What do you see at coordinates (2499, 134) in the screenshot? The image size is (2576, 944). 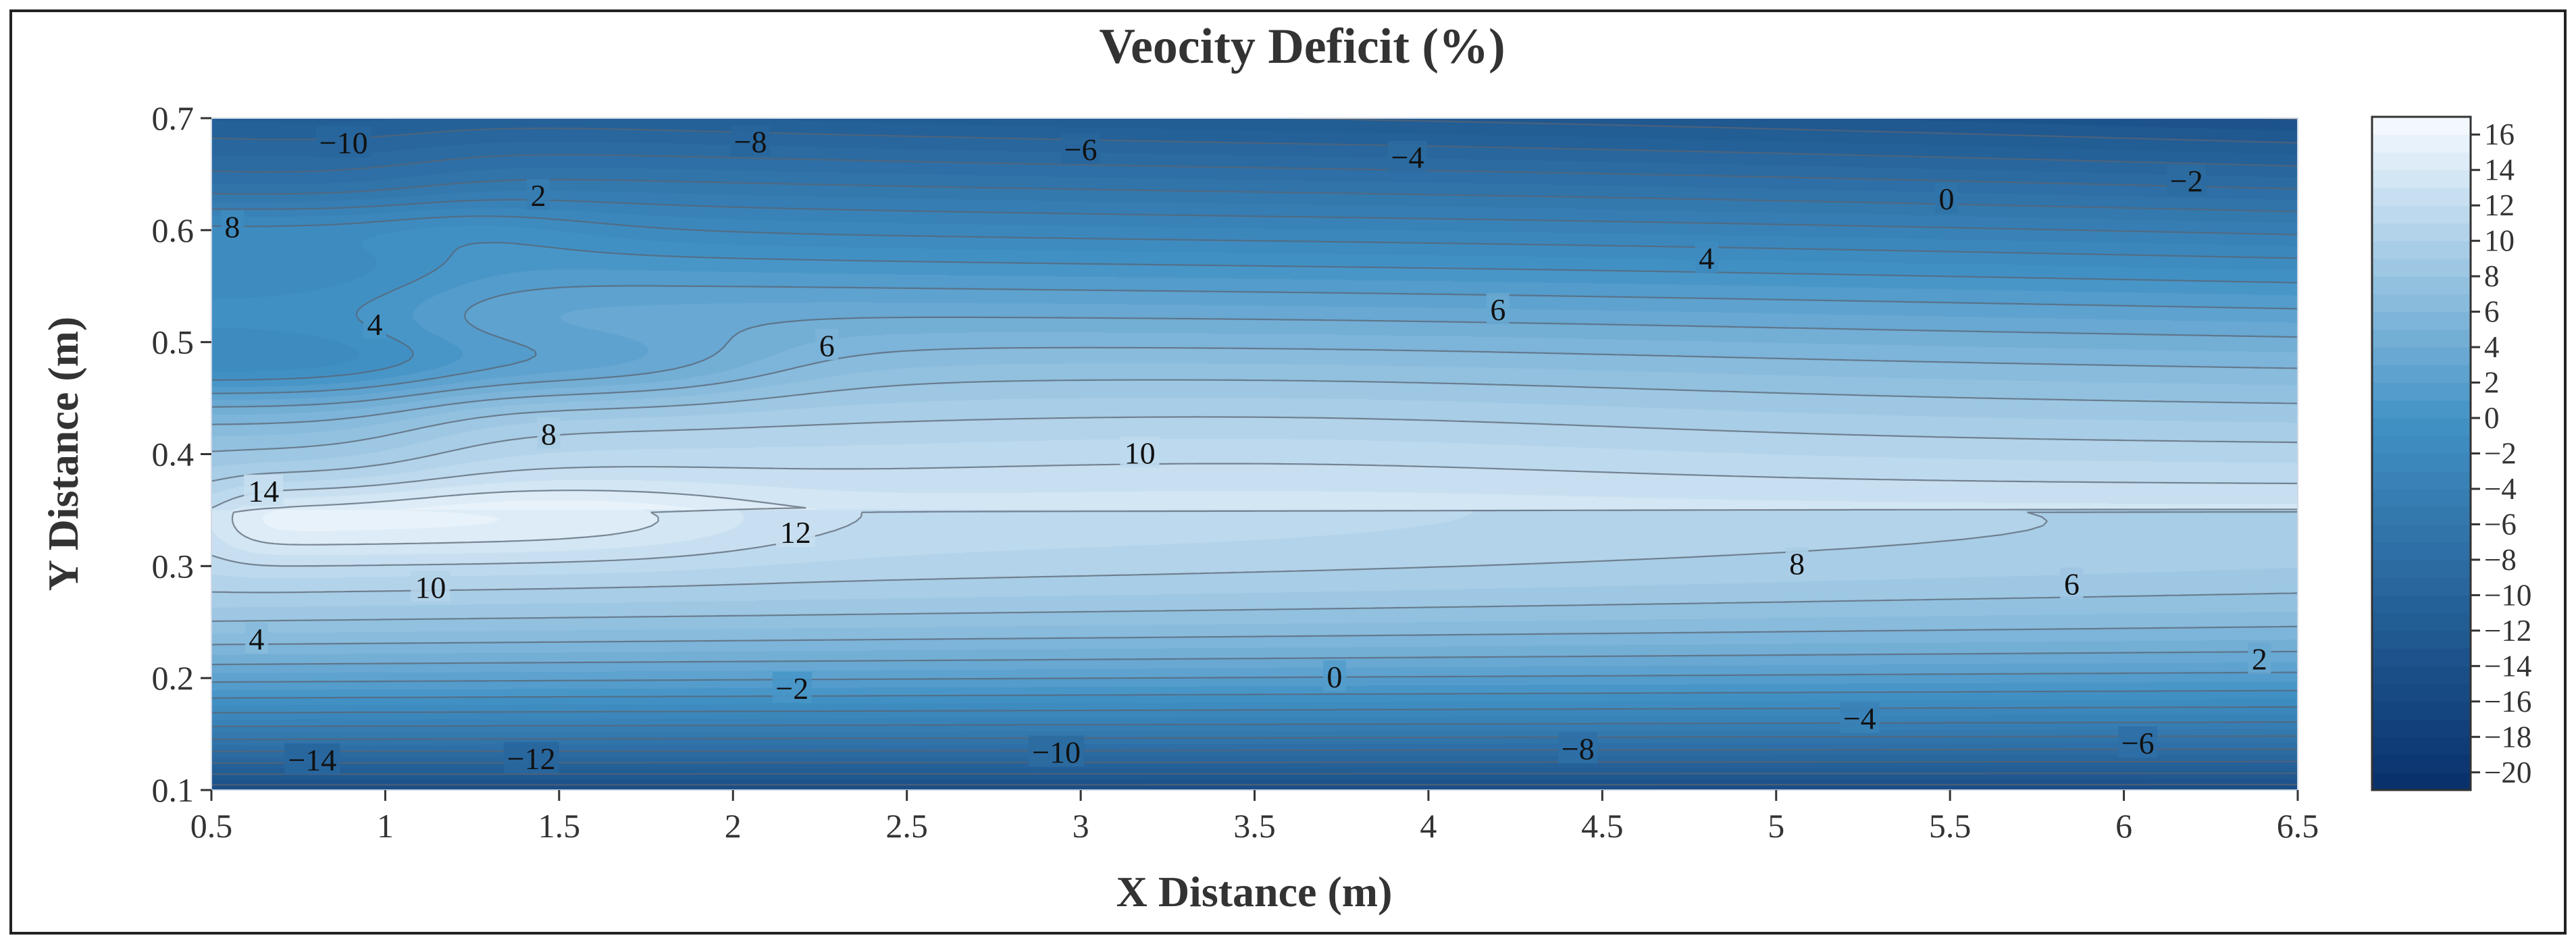 I see `colorbar-tick-label: 16` at bounding box center [2499, 134].